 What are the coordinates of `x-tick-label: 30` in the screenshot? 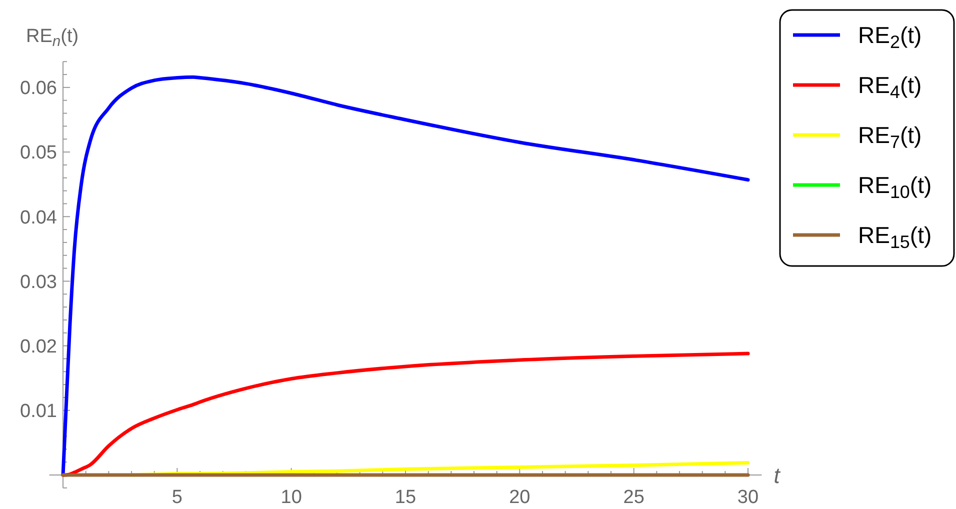 It's located at (748, 497).